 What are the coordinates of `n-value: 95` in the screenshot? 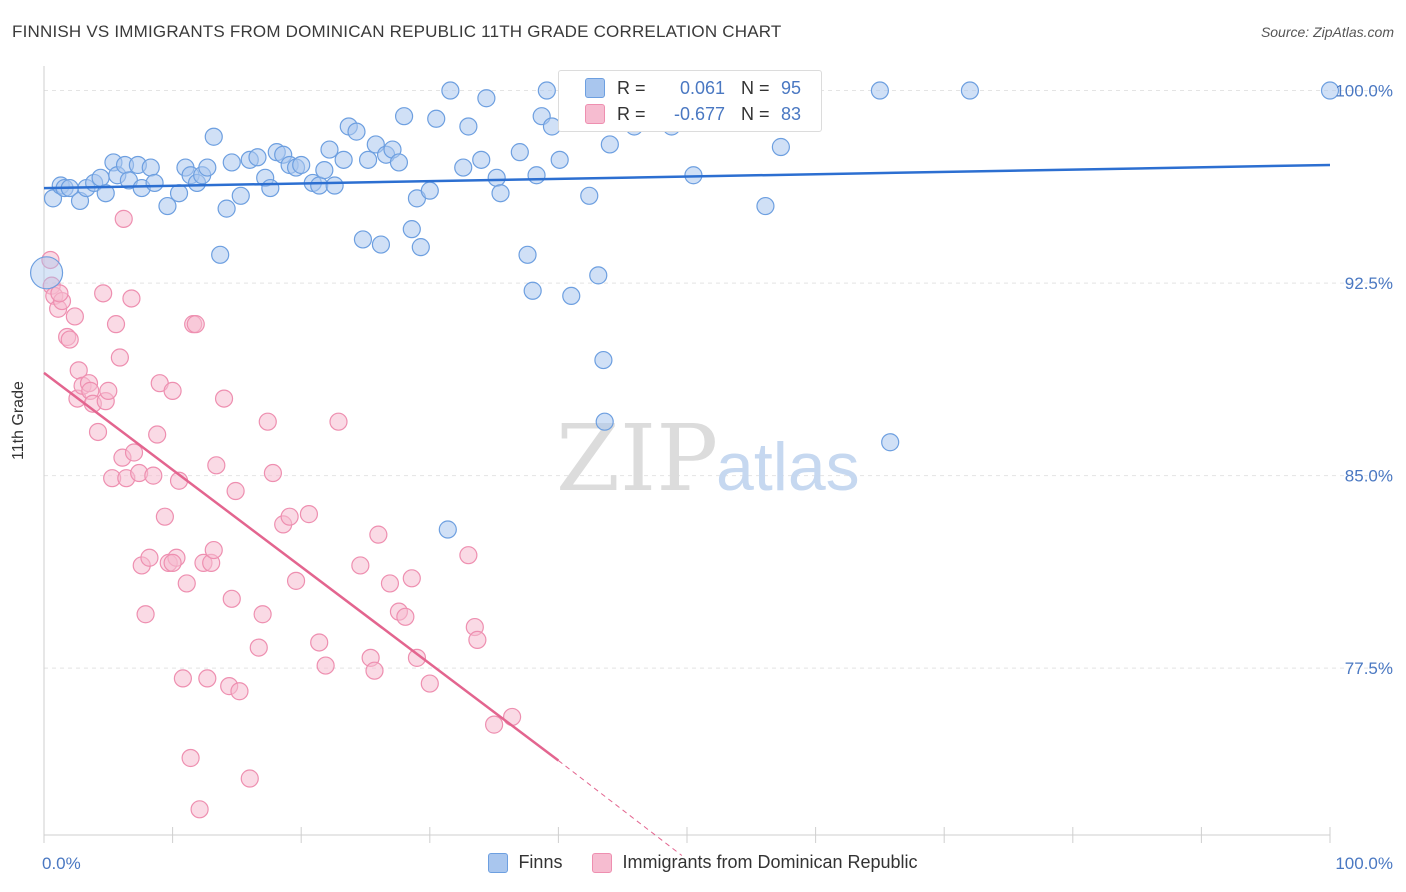 It's located at (791, 87).